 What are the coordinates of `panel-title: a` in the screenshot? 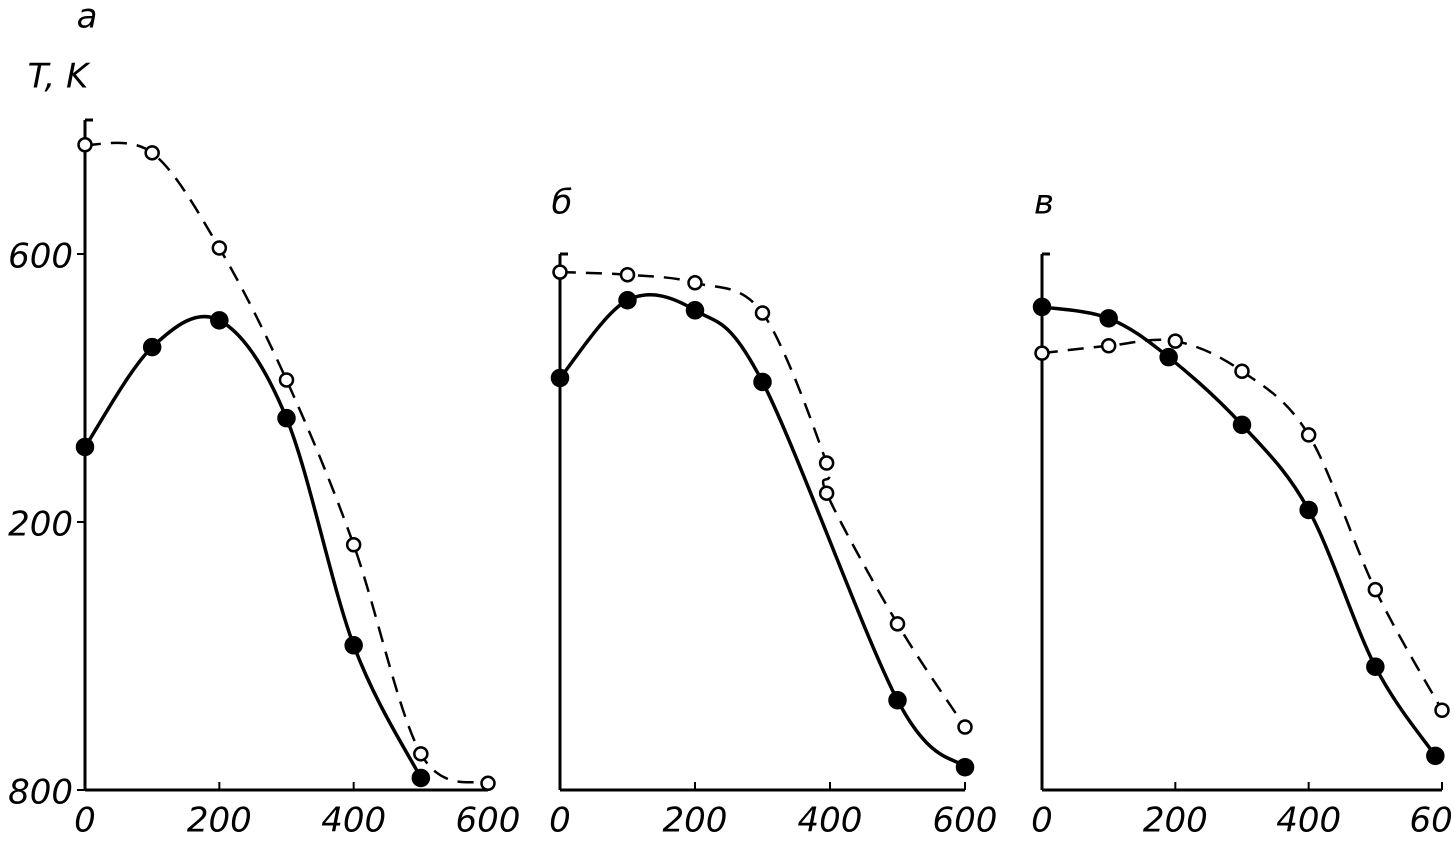 It's located at (87, 18).